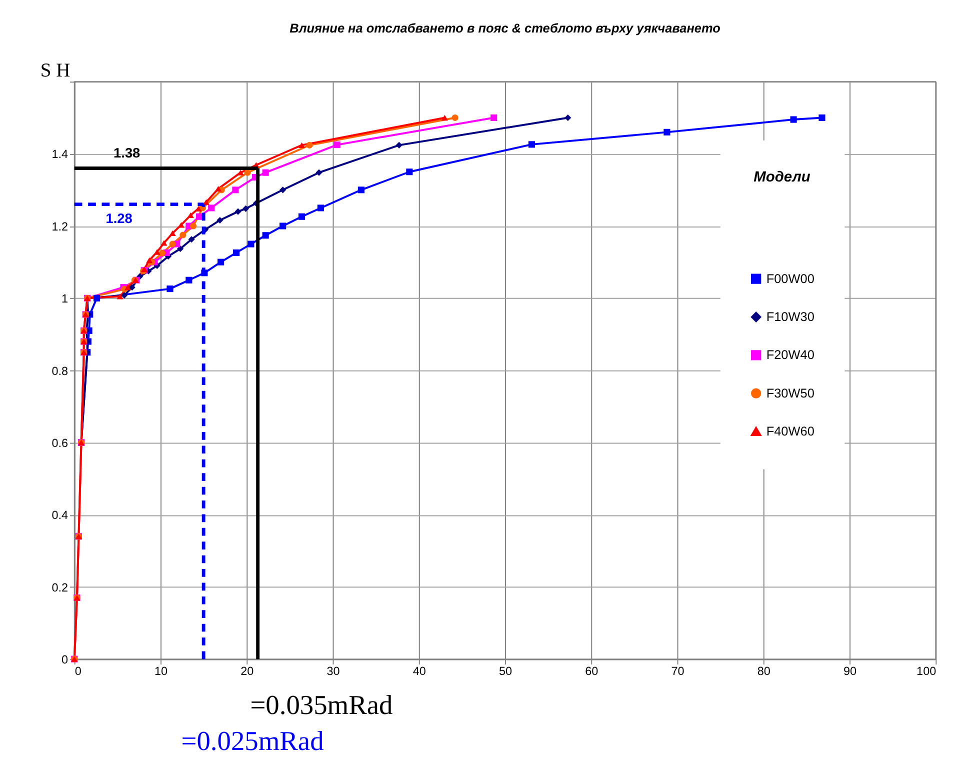 The width and height of the screenshot is (966, 761). Describe the element at coordinates (592, 671) in the screenshot. I see `x-tick-label: 60` at that location.